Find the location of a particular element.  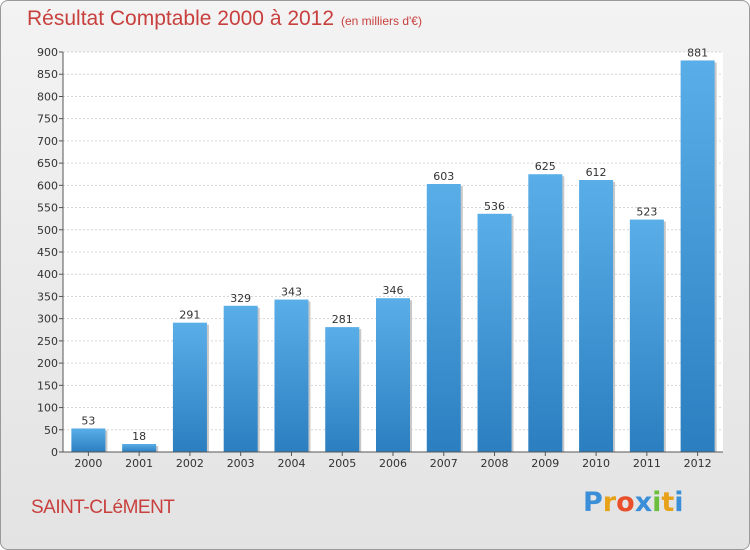

bar-2006 is located at coordinates (393, 375).